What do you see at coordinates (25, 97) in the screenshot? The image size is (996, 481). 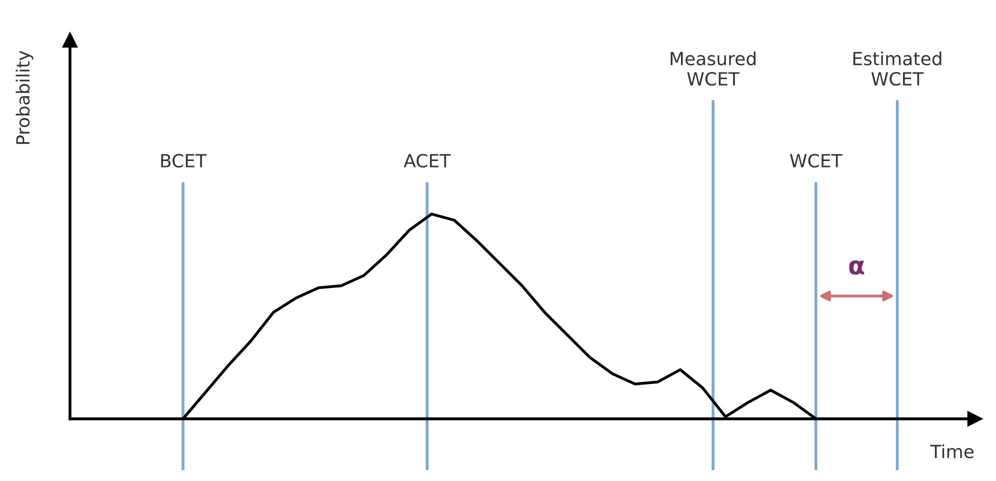 I see `text: Probability` at bounding box center [25, 97].